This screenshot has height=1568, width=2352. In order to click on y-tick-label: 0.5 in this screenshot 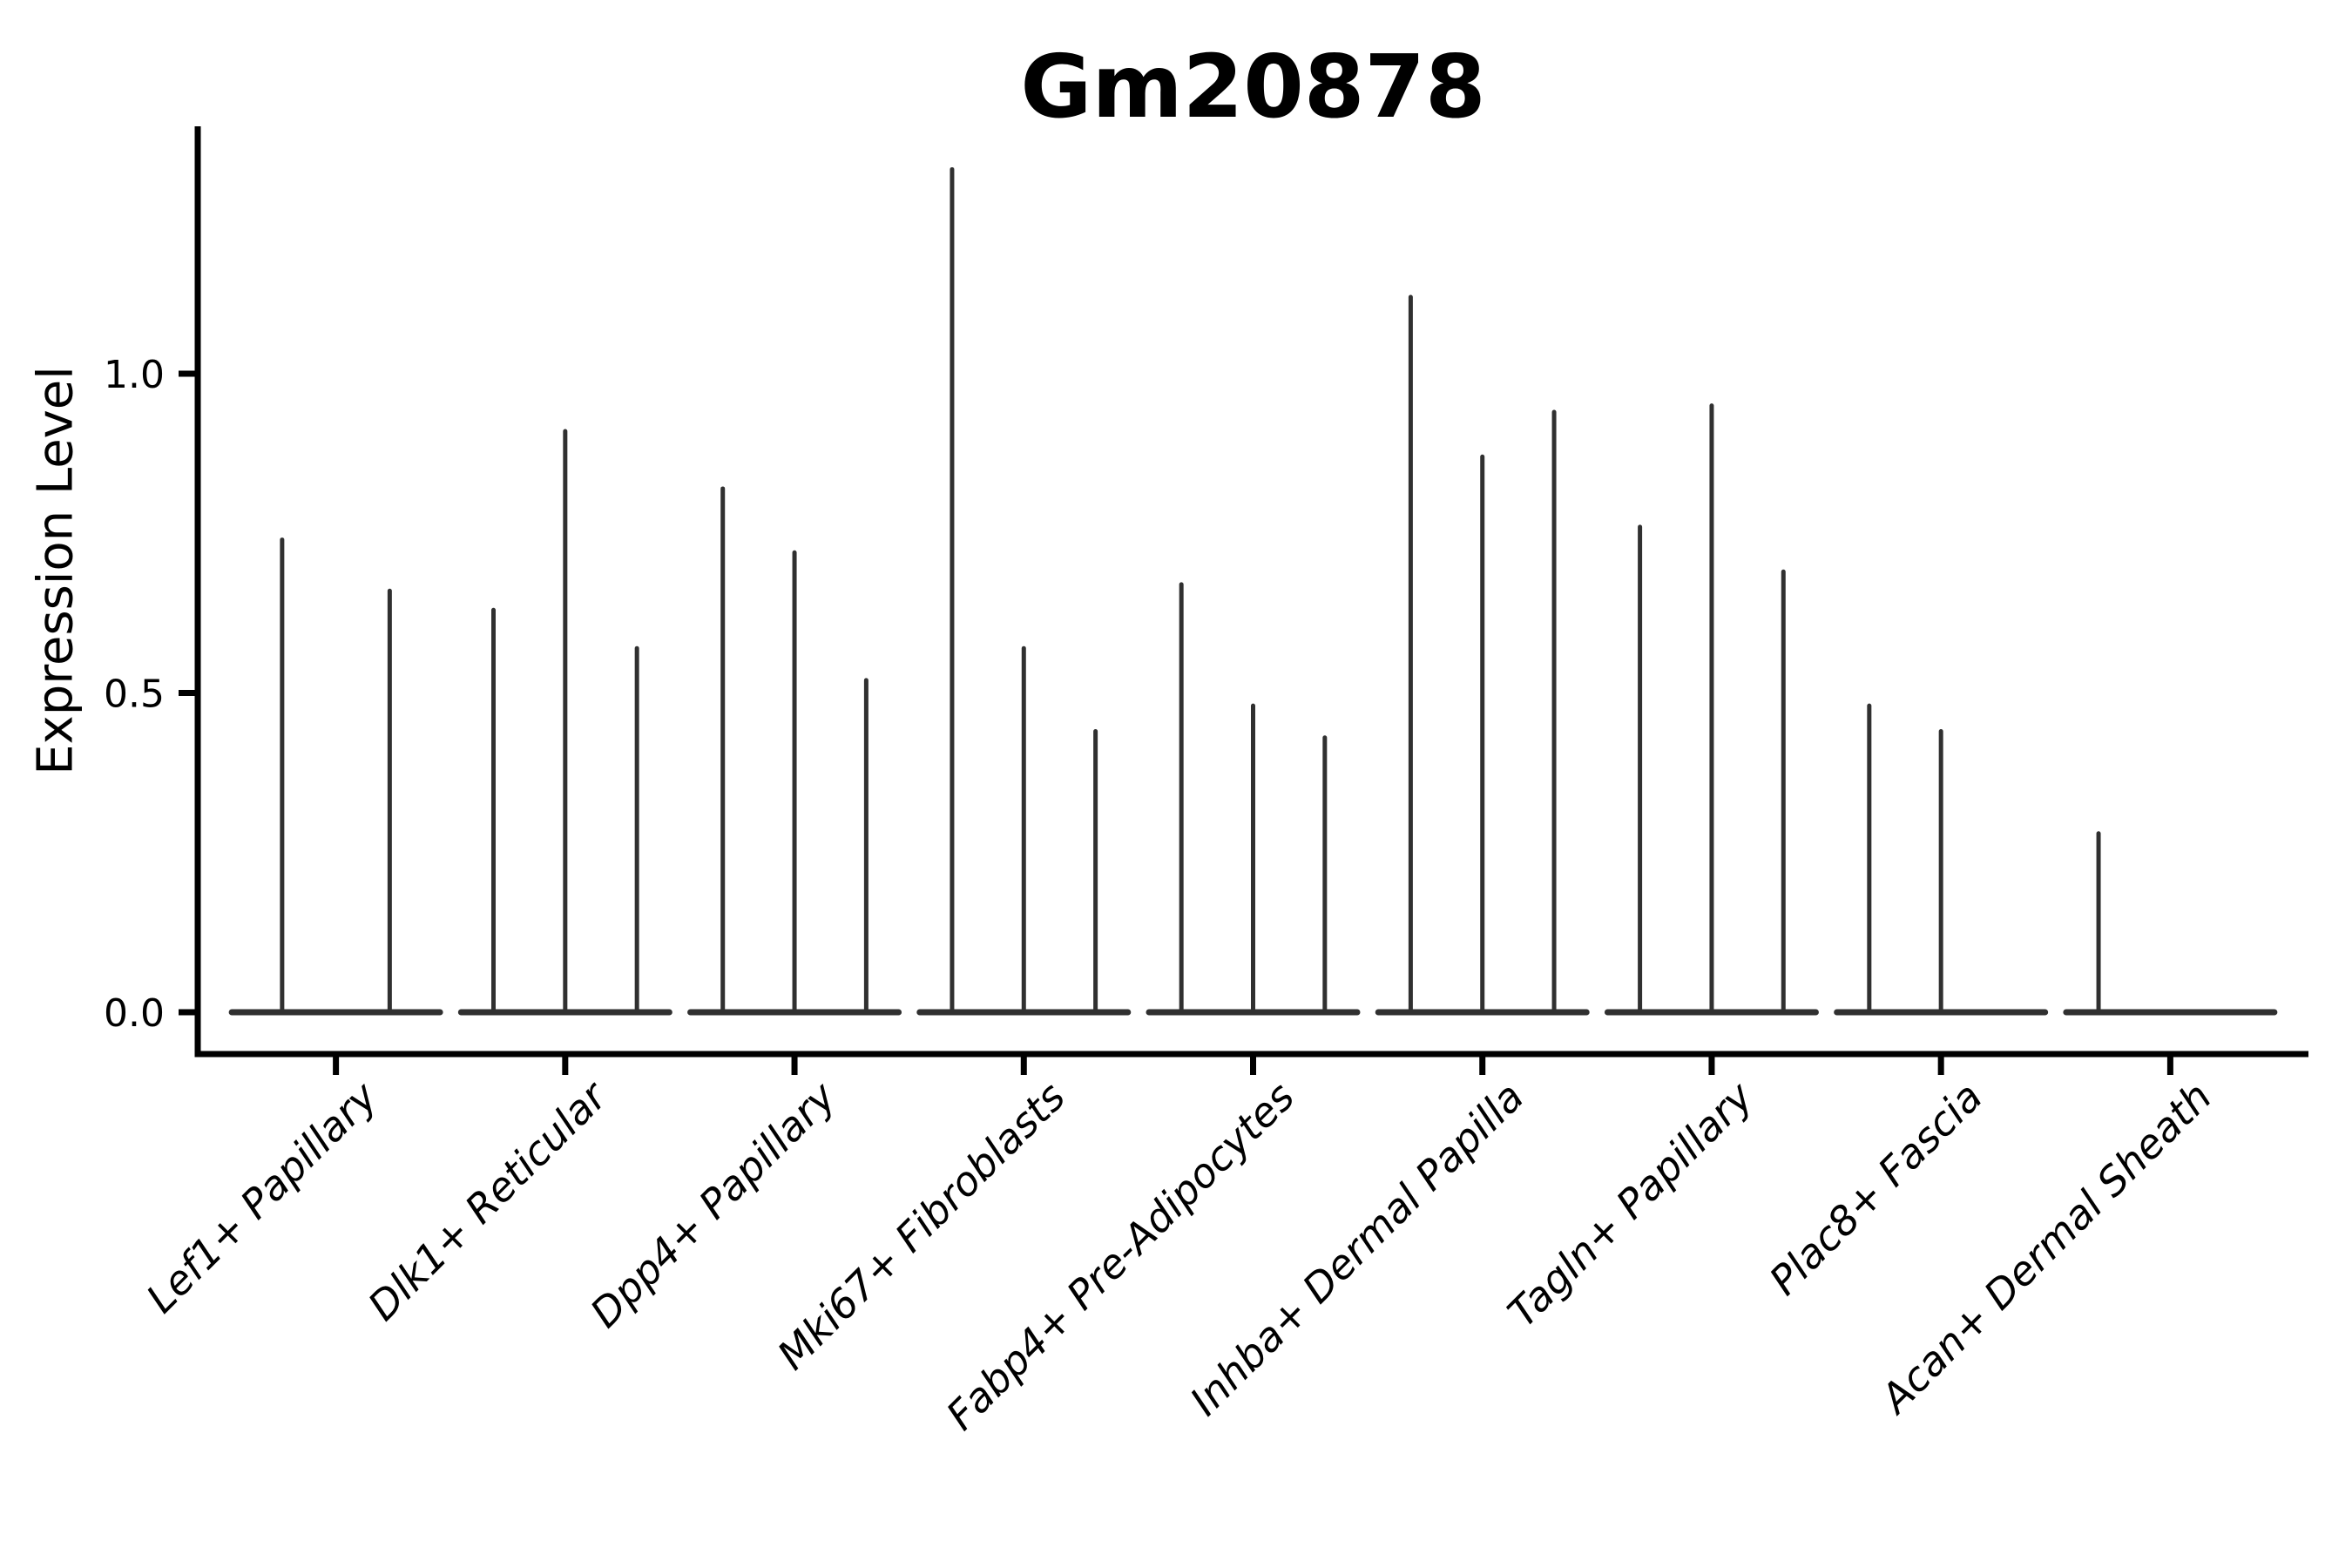, I will do `click(134, 694)`.